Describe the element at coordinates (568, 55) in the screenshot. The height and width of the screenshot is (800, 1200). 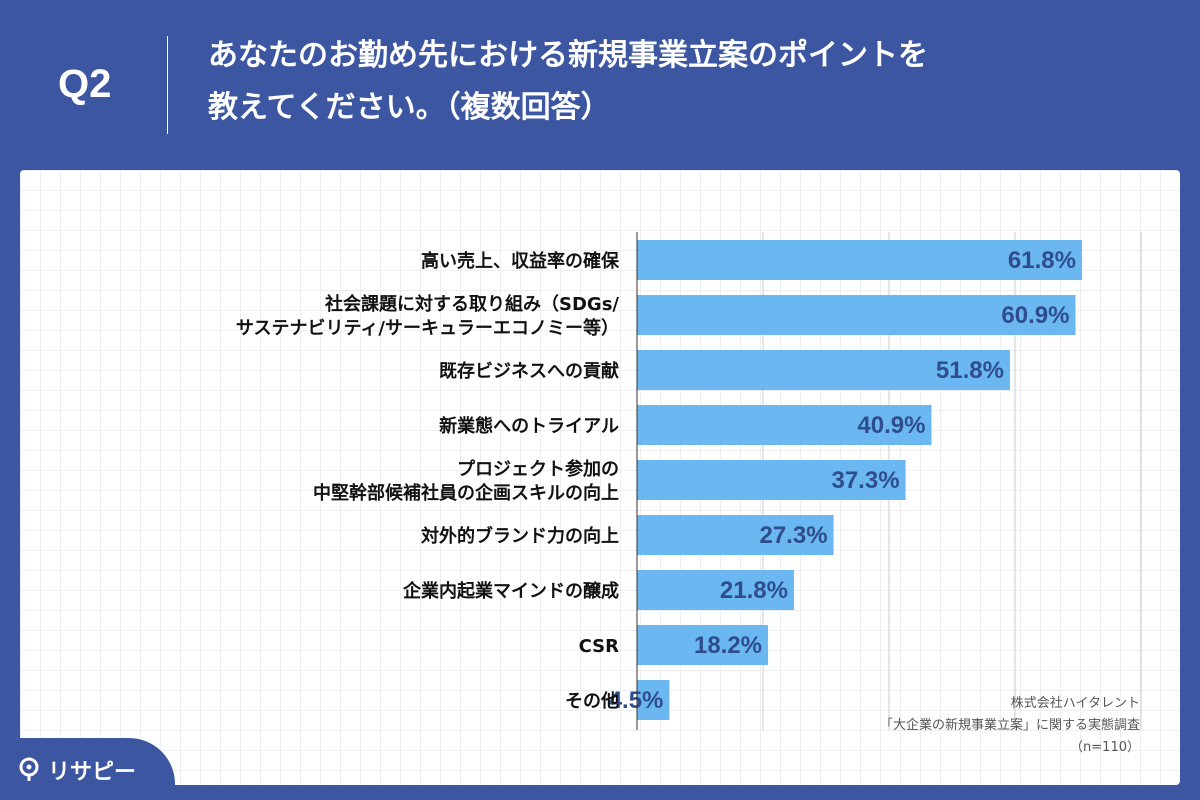
I see `question-title-line-1: あなたのお勤め先における新規事業立案のポイントを` at that location.